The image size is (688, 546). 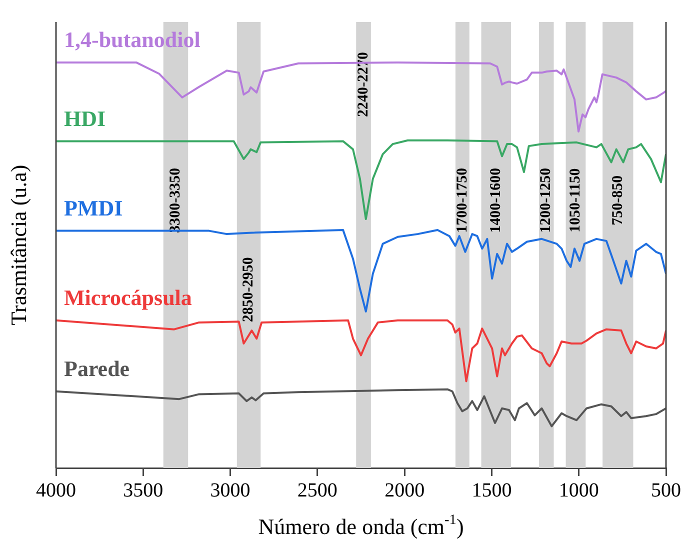 What do you see at coordinates (176, 200) in the screenshot?
I see `band-label: 3300-3350` at bounding box center [176, 200].